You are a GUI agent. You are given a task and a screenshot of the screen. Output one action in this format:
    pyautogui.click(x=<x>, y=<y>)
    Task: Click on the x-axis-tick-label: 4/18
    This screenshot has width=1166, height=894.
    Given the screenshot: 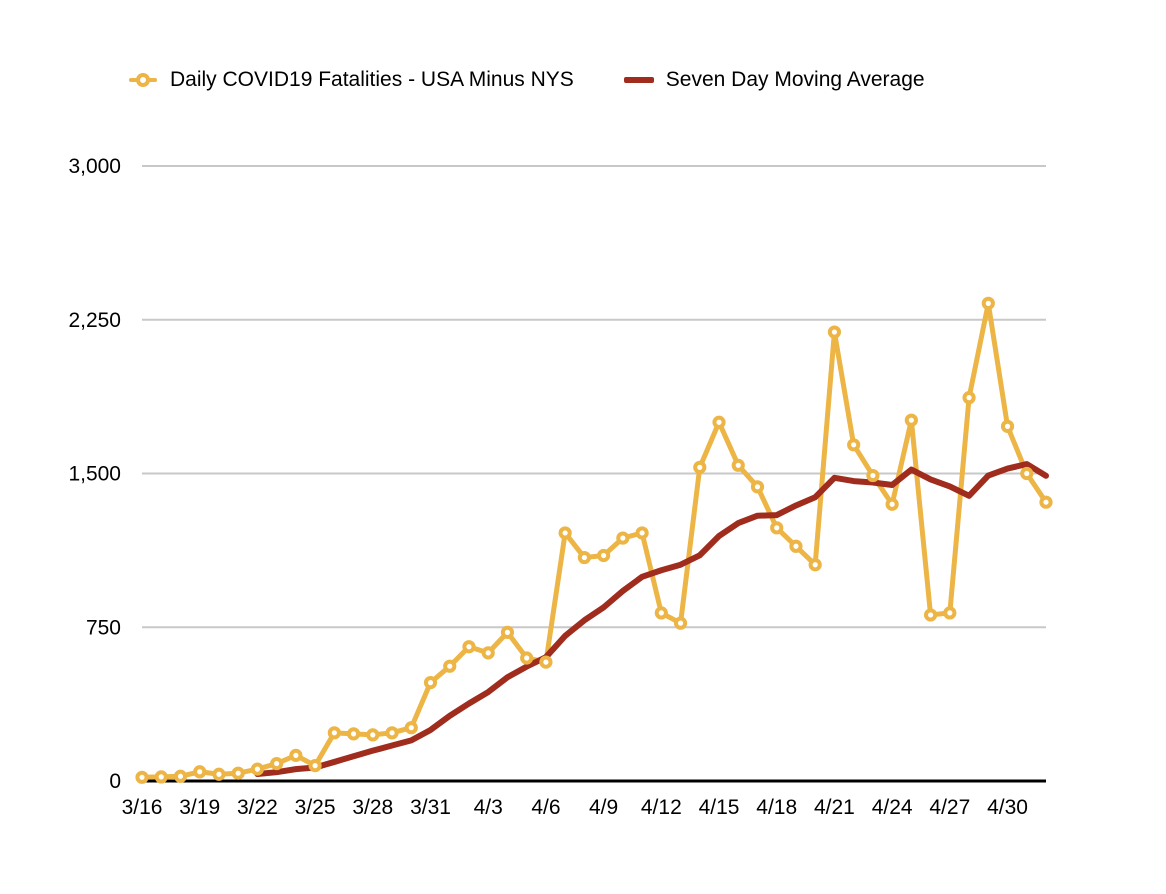 What is the action you would take?
    pyautogui.click(x=776, y=807)
    